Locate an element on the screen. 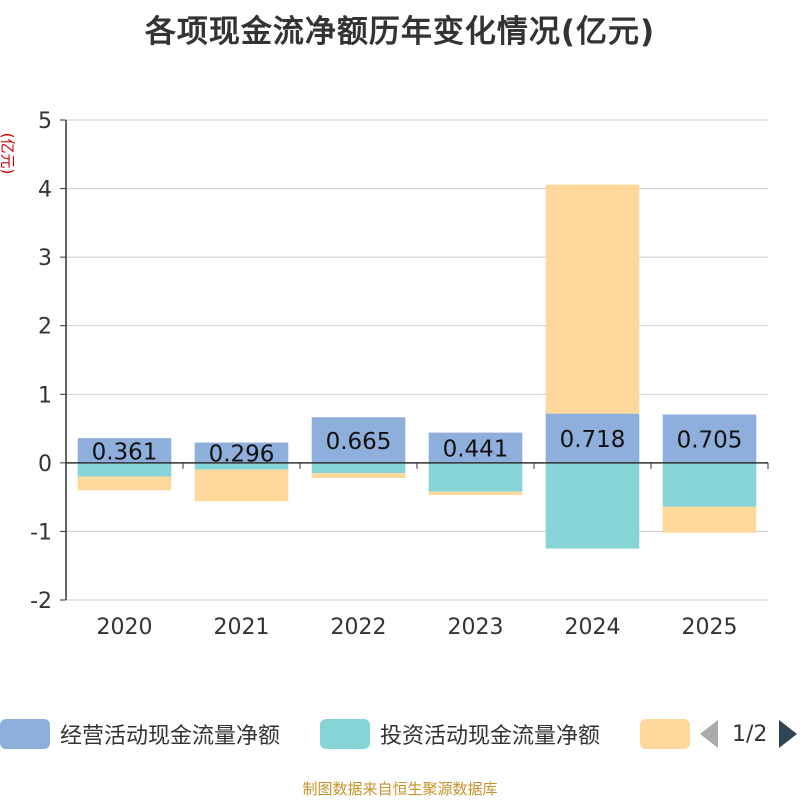 The width and height of the screenshot is (800, 800). legend-item-investing: 投资活动现金流量净额 is located at coordinates (460, 734).